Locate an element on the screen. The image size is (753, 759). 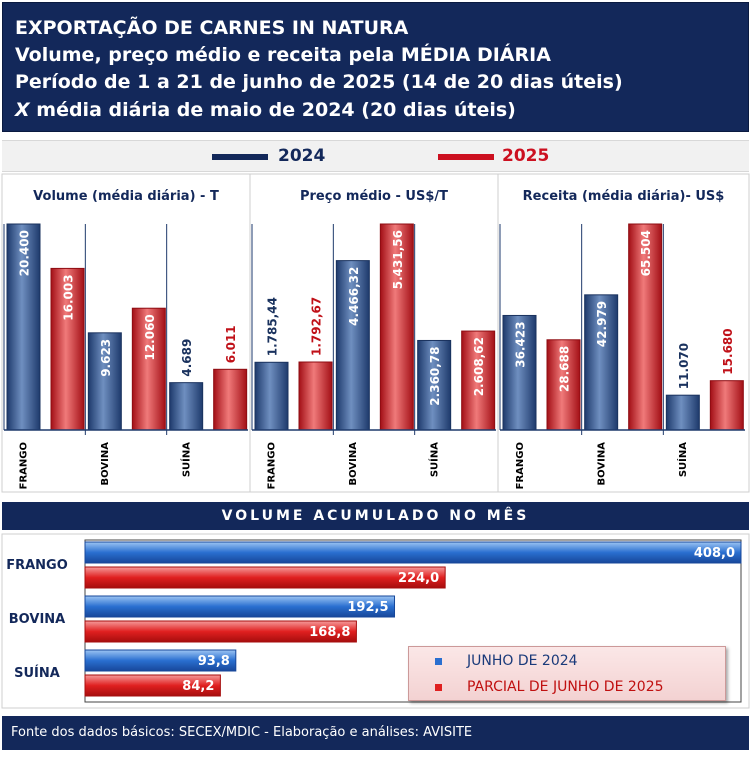
monthly-bar-value: 192,5 is located at coordinates (367, 607).